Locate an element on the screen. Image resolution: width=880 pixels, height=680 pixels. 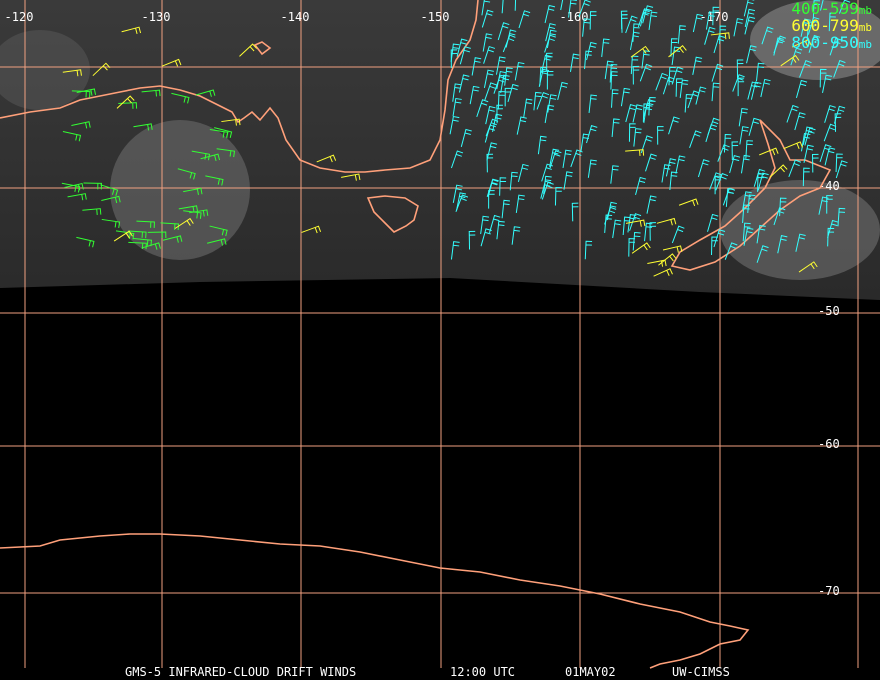
footer-text: 01MAY02 is located at coordinates (590, 672).